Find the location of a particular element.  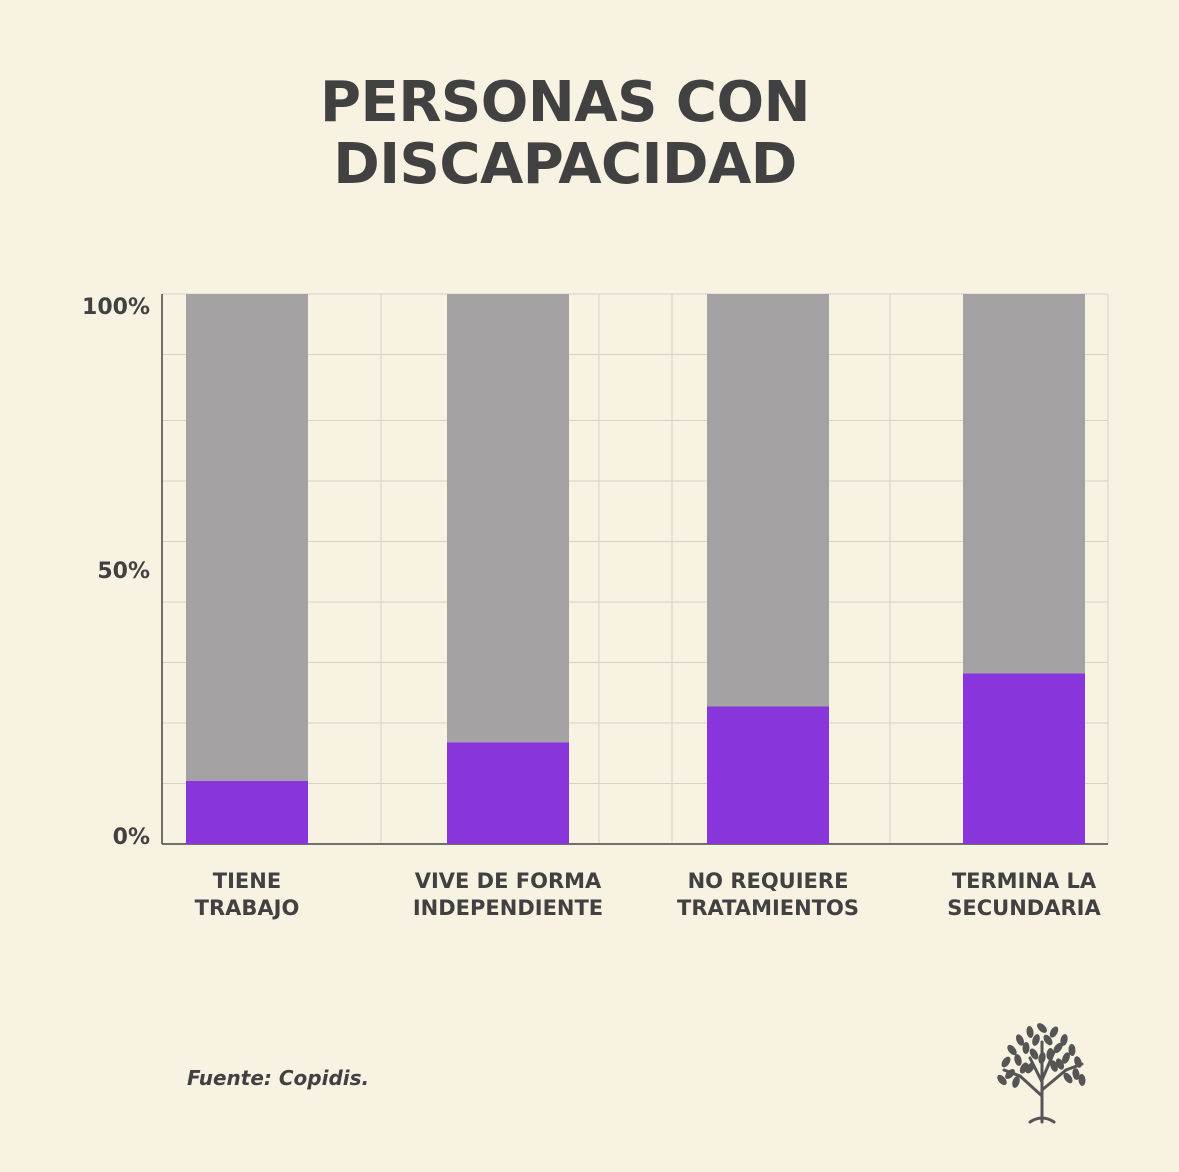

source-note: Fuente: Copidis. is located at coordinates (278, 1078).